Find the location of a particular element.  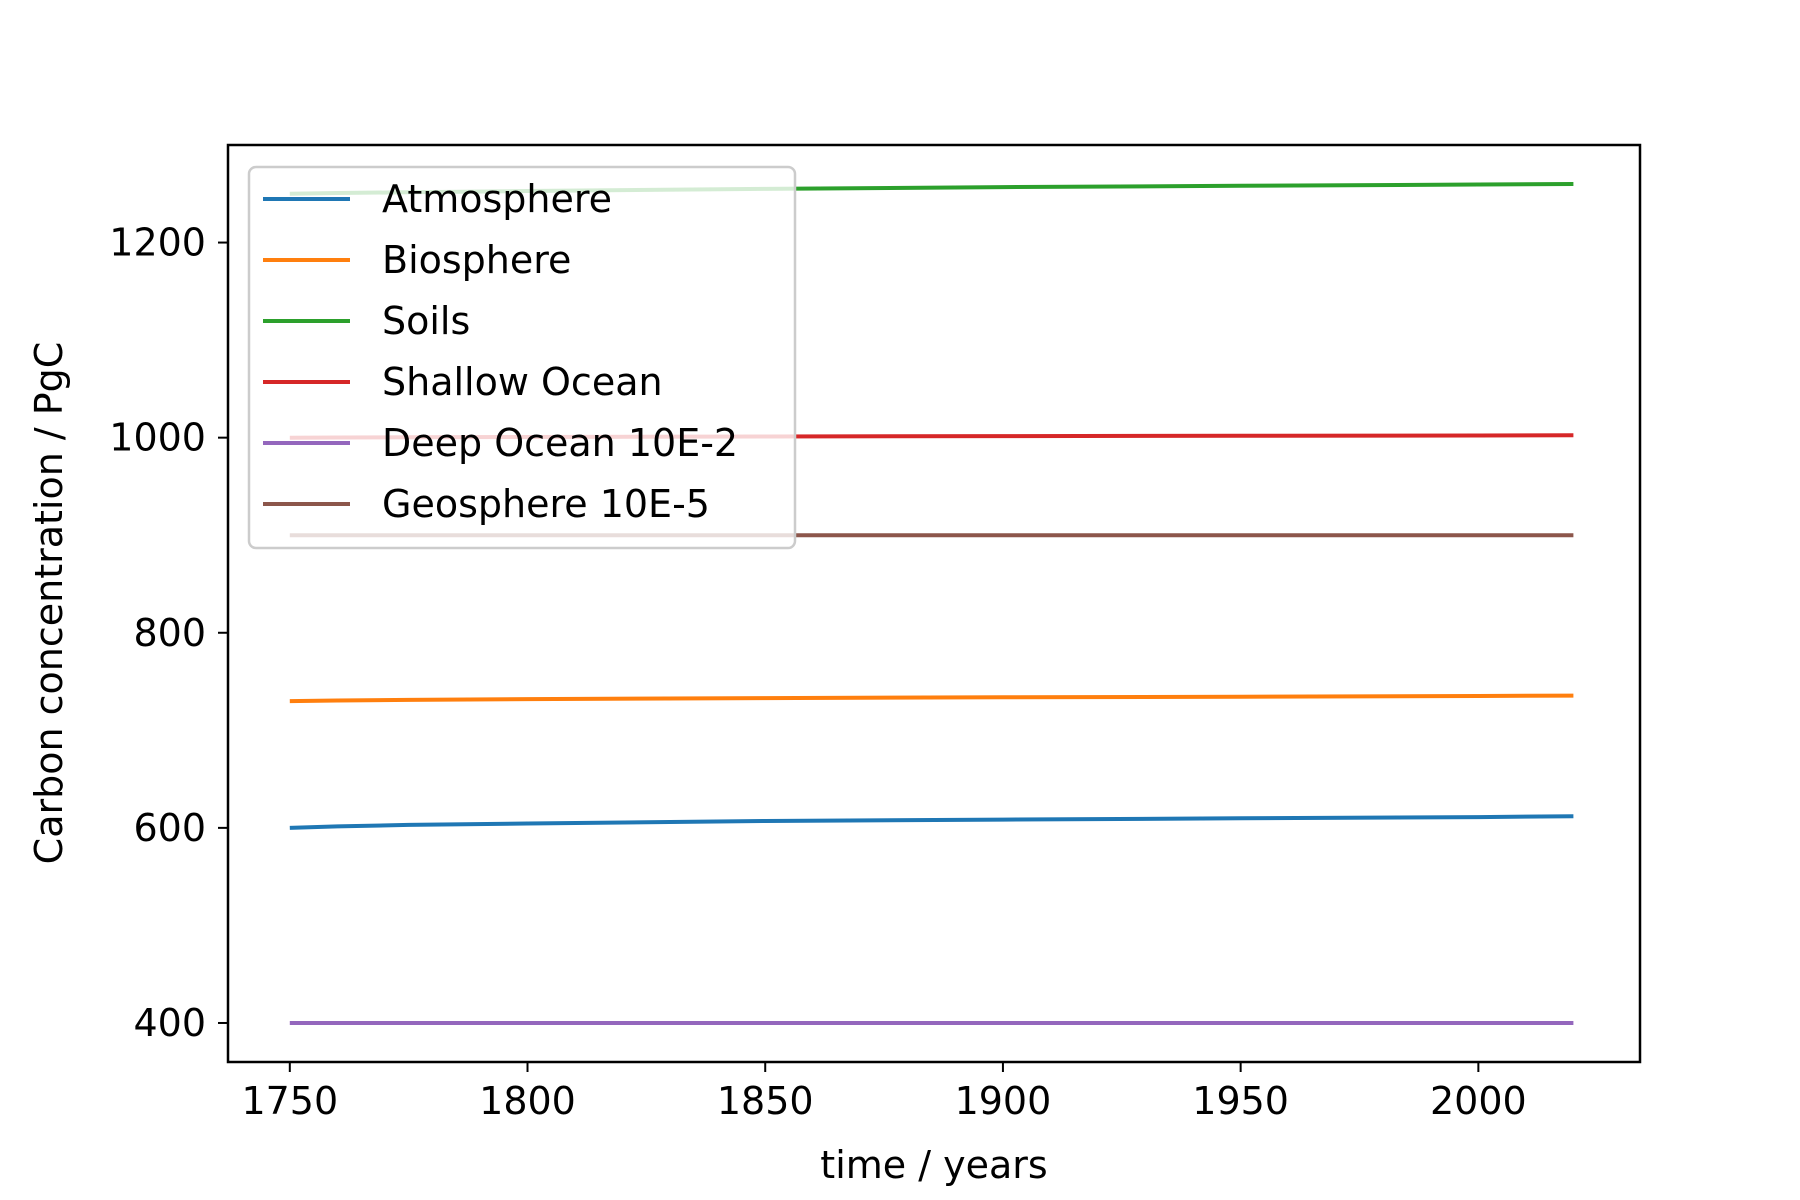

legend-box is located at coordinates (522, 357).